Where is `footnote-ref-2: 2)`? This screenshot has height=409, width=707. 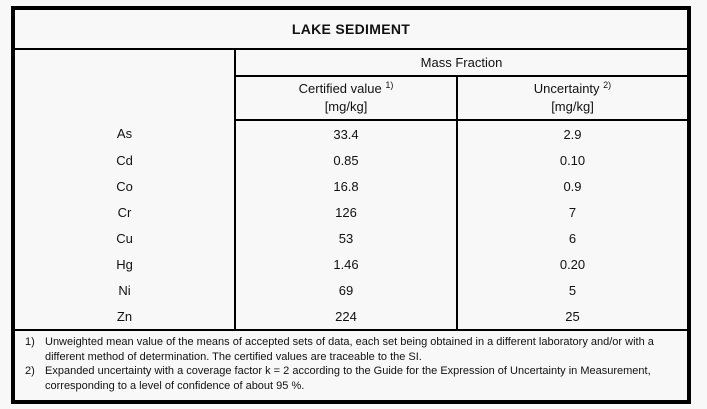 footnote-ref-2: 2) is located at coordinates (607, 85).